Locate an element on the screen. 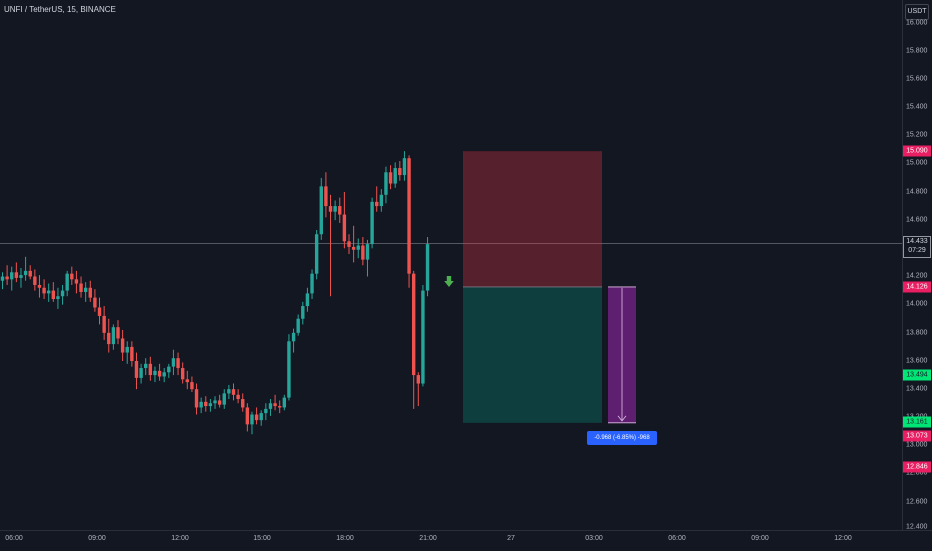  currency-button: USDT is located at coordinates (917, 12).